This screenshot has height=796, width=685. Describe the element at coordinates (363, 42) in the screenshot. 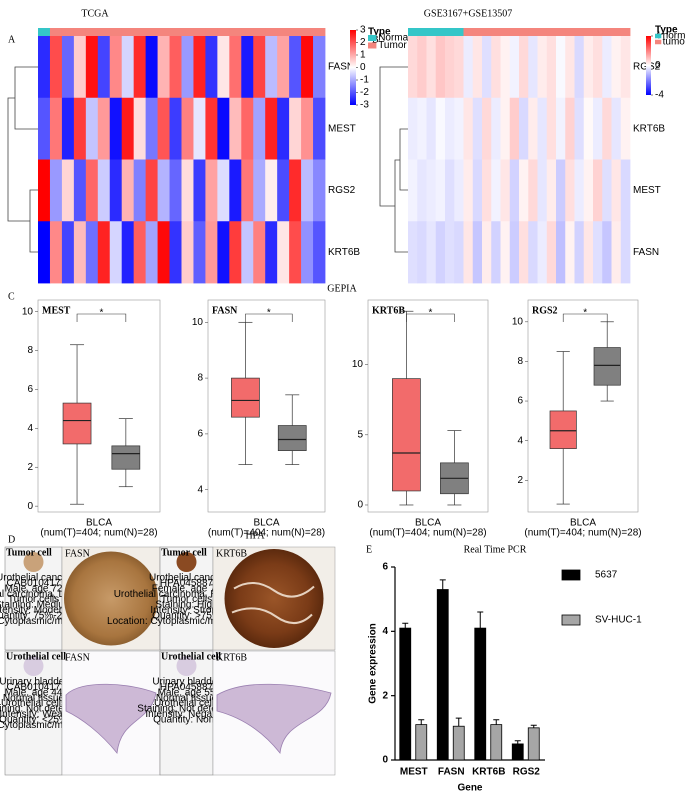

I see `colorbar-tick-label: 2` at that location.